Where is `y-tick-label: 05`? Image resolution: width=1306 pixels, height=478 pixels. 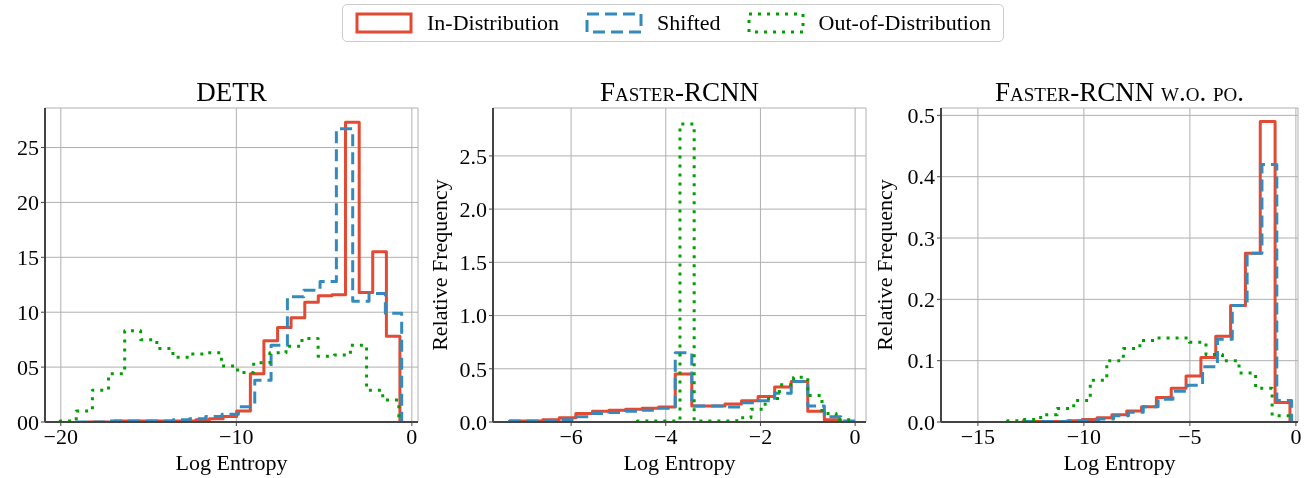
y-tick-label: 05 is located at coordinates (28, 367).